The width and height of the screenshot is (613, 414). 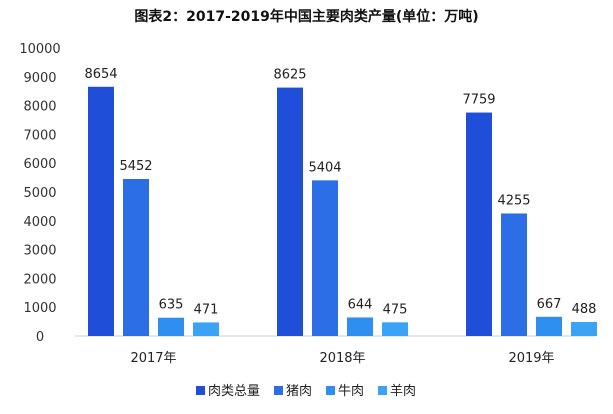 What do you see at coordinates (478, 100) in the screenshot?
I see `data-label: 7759` at bounding box center [478, 100].